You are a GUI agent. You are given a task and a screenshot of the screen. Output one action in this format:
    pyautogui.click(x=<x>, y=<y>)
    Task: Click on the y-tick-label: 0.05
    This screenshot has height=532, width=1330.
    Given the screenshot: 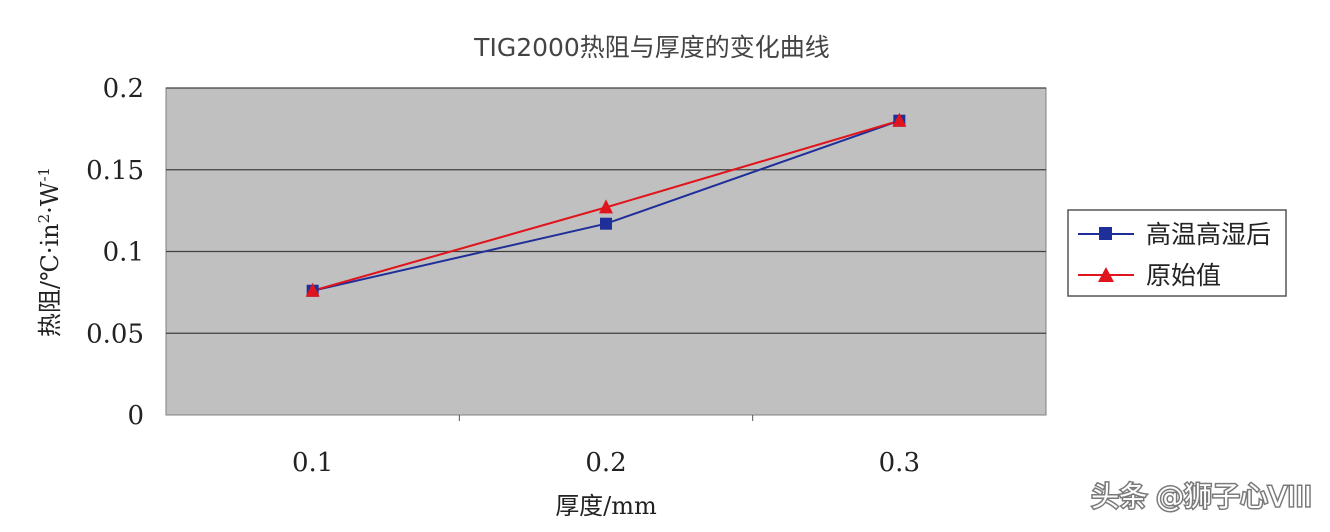 What is the action you would take?
    pyautogui.click(x=115, y=334)
    